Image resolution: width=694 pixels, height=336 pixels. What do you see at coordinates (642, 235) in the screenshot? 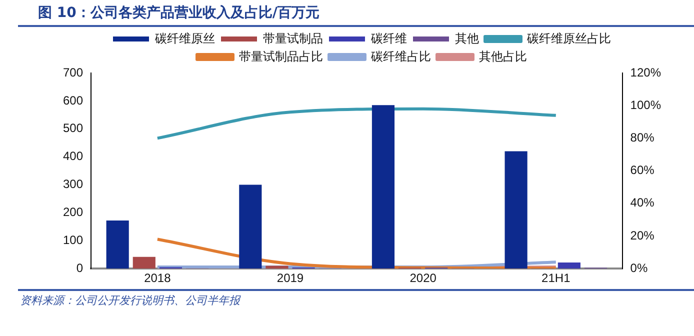
I see `y2-tick-label: 20%` at bounding box center [642, 235].